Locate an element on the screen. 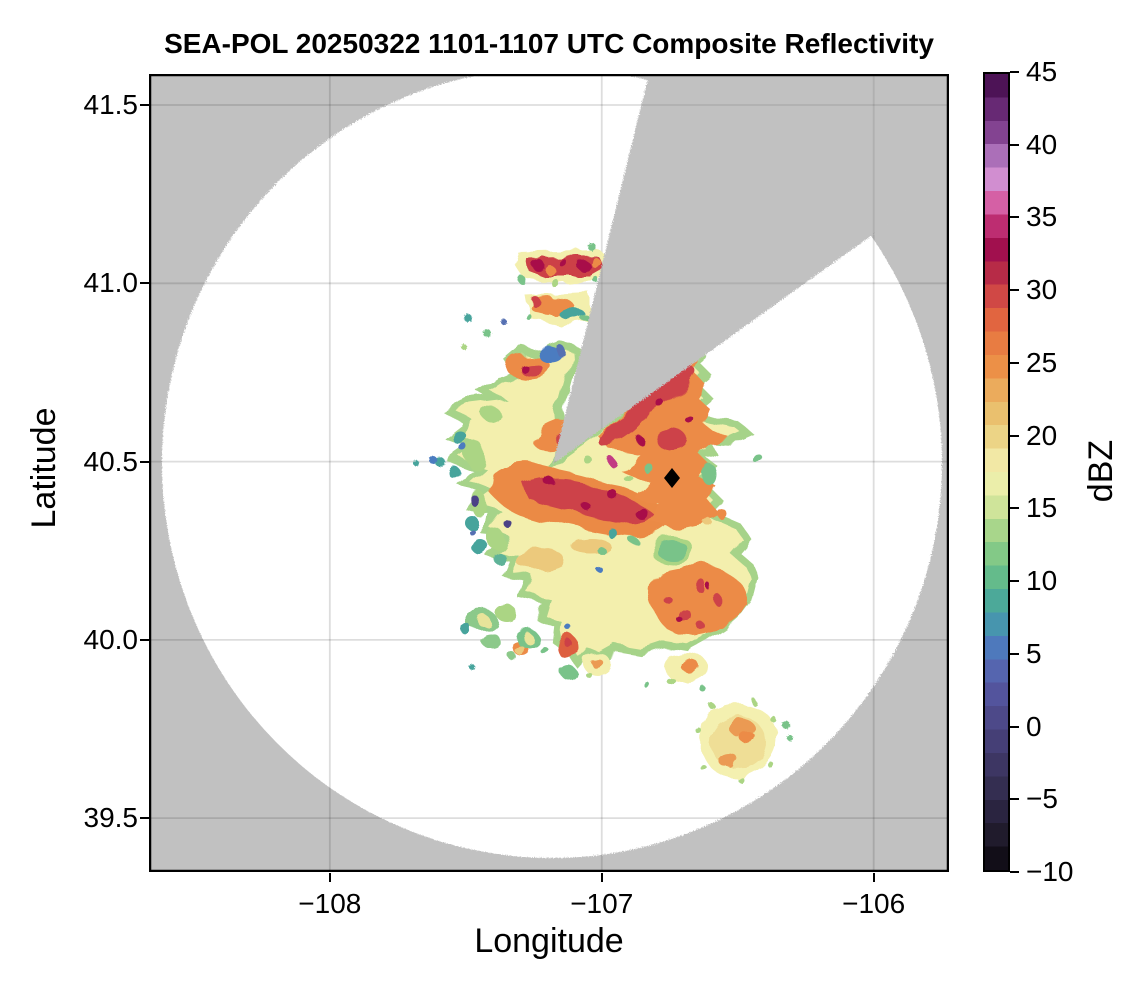 This screenshot has height=990, width=1146. colorbar-label: dBZ is located at coordinates (1101, 471).